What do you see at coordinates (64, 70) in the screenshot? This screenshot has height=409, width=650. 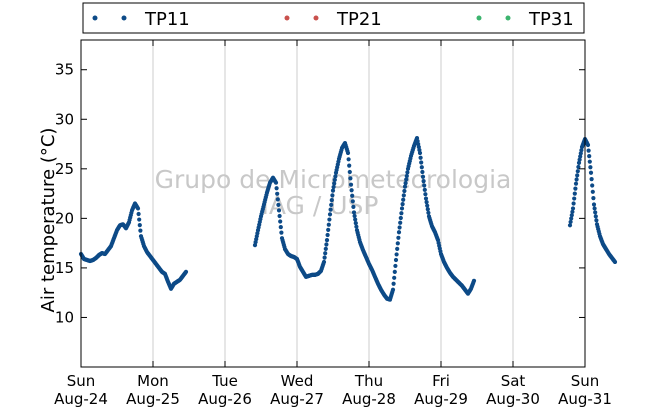 I see `y-tick-label: 35` at bounding box center [64, 70].